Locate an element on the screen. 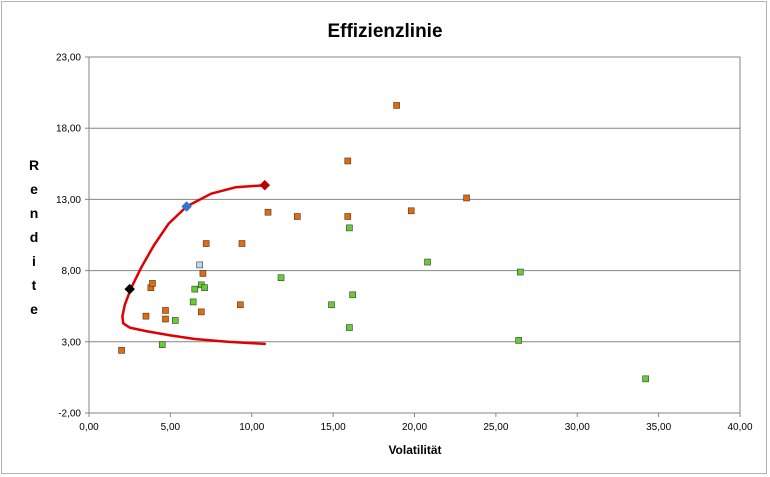  y-tick-label: 18,00 is located at coordinates (68, 129).